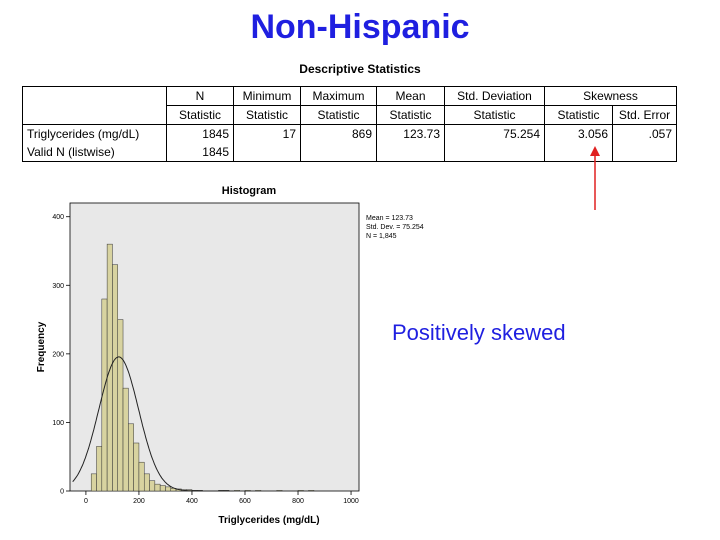 The height and width of the screenshot is (540, 720). I want to click on header-std-deviation: Std. Deviation, so click(494, 96).